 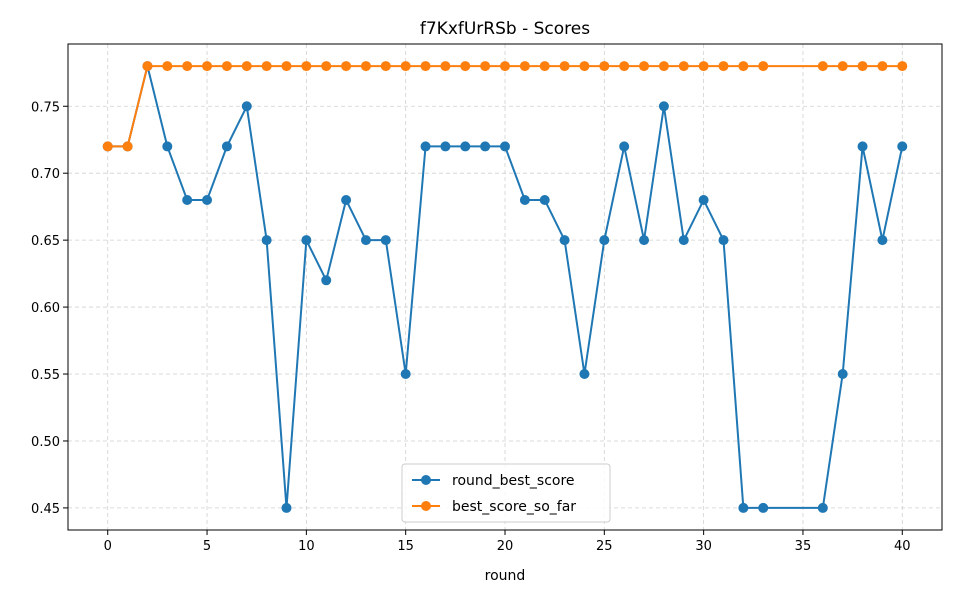 What do you see at coordinates (803, 546) in the screenshot?
I see `x-tick-label: 35` at bounding box center [803, 546].